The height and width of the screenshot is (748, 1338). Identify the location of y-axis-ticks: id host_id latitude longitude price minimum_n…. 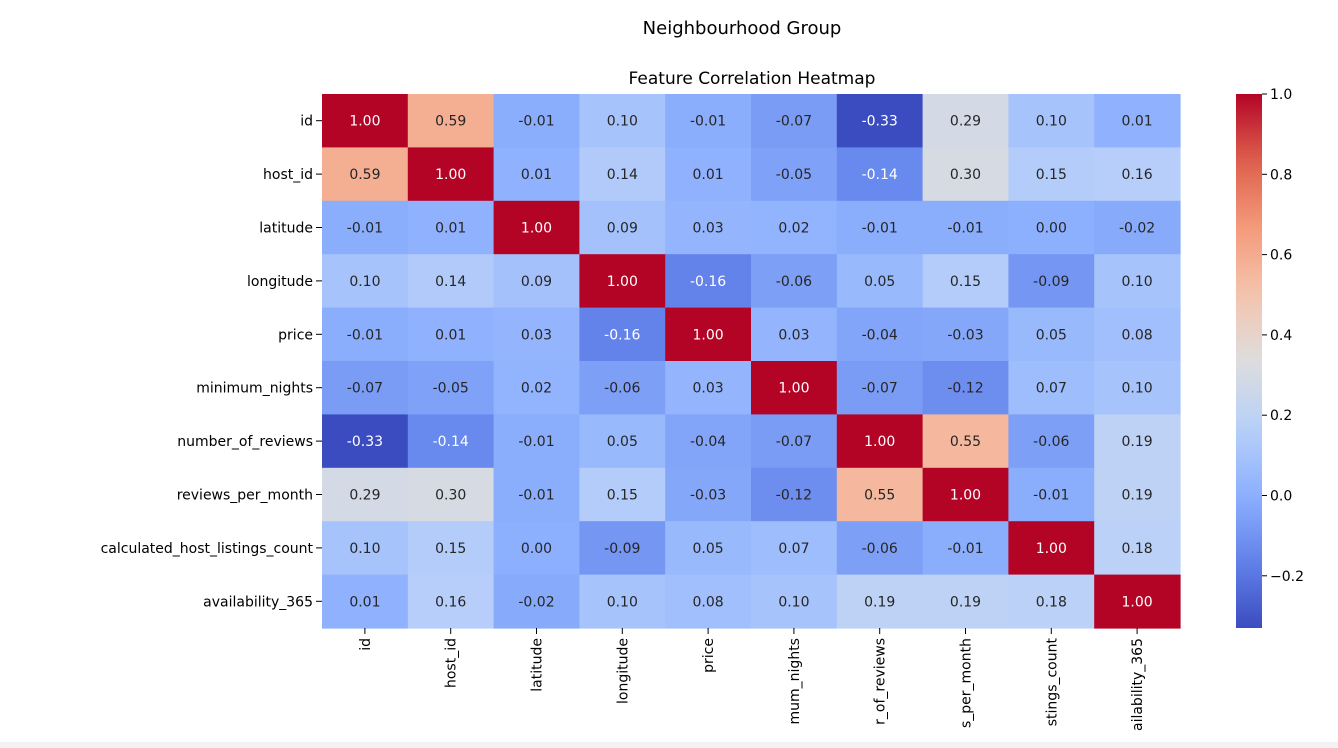
(211, 362).